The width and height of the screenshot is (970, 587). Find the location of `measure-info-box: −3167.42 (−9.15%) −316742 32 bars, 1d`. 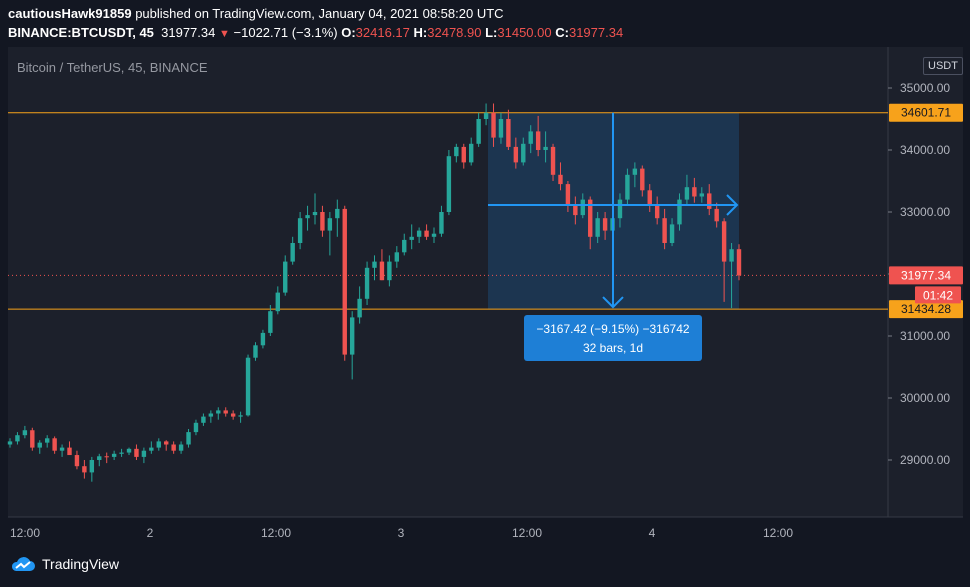

measure-info-box: −3167.42 (−9.15%) −316742 32 bars, 1d is located at coordinates (613, 338).